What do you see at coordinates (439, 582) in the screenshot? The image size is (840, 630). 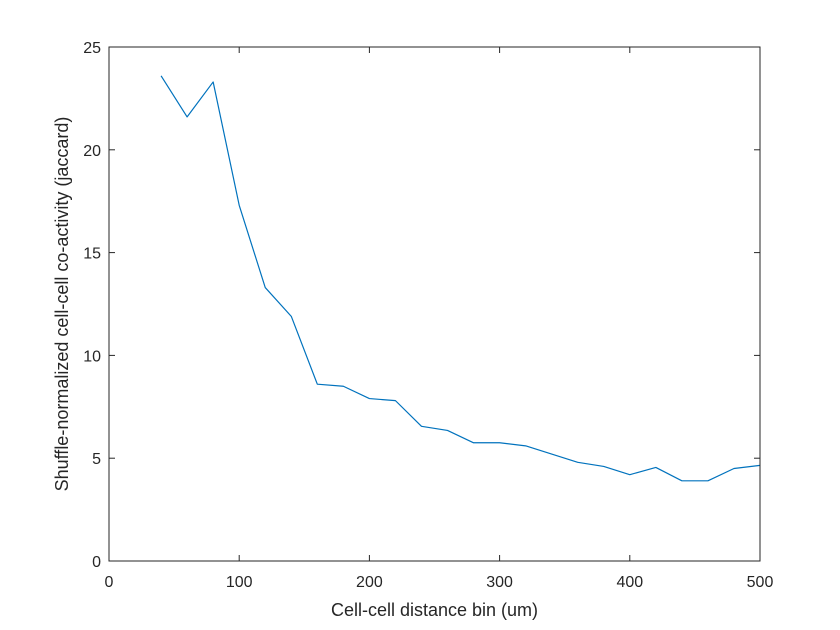 I see `x-tick-labels: 0 100 200 300 400 500` at bounding box center [439, 582].